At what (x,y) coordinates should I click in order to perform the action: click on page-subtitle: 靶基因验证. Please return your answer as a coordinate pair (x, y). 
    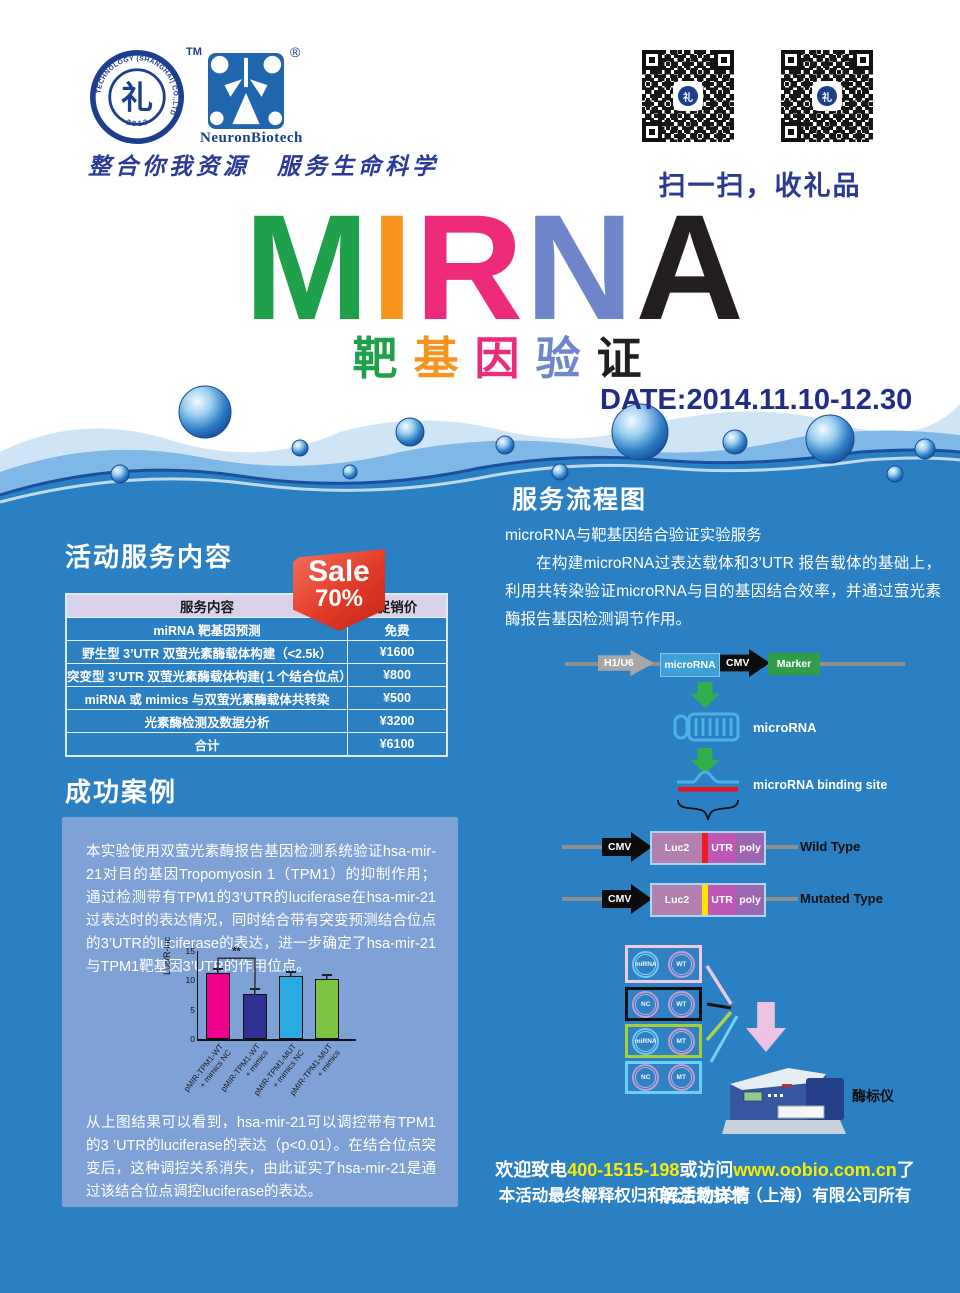
    Looking at the image, I should click on (492, 354).